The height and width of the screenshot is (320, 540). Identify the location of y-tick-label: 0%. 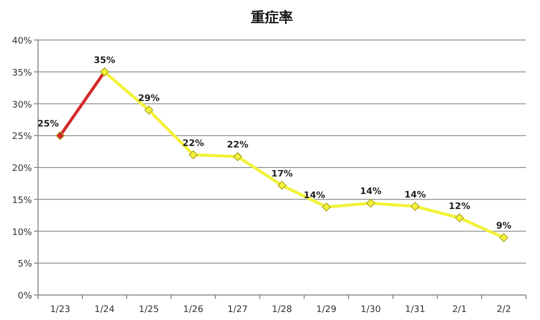
(25, 297).